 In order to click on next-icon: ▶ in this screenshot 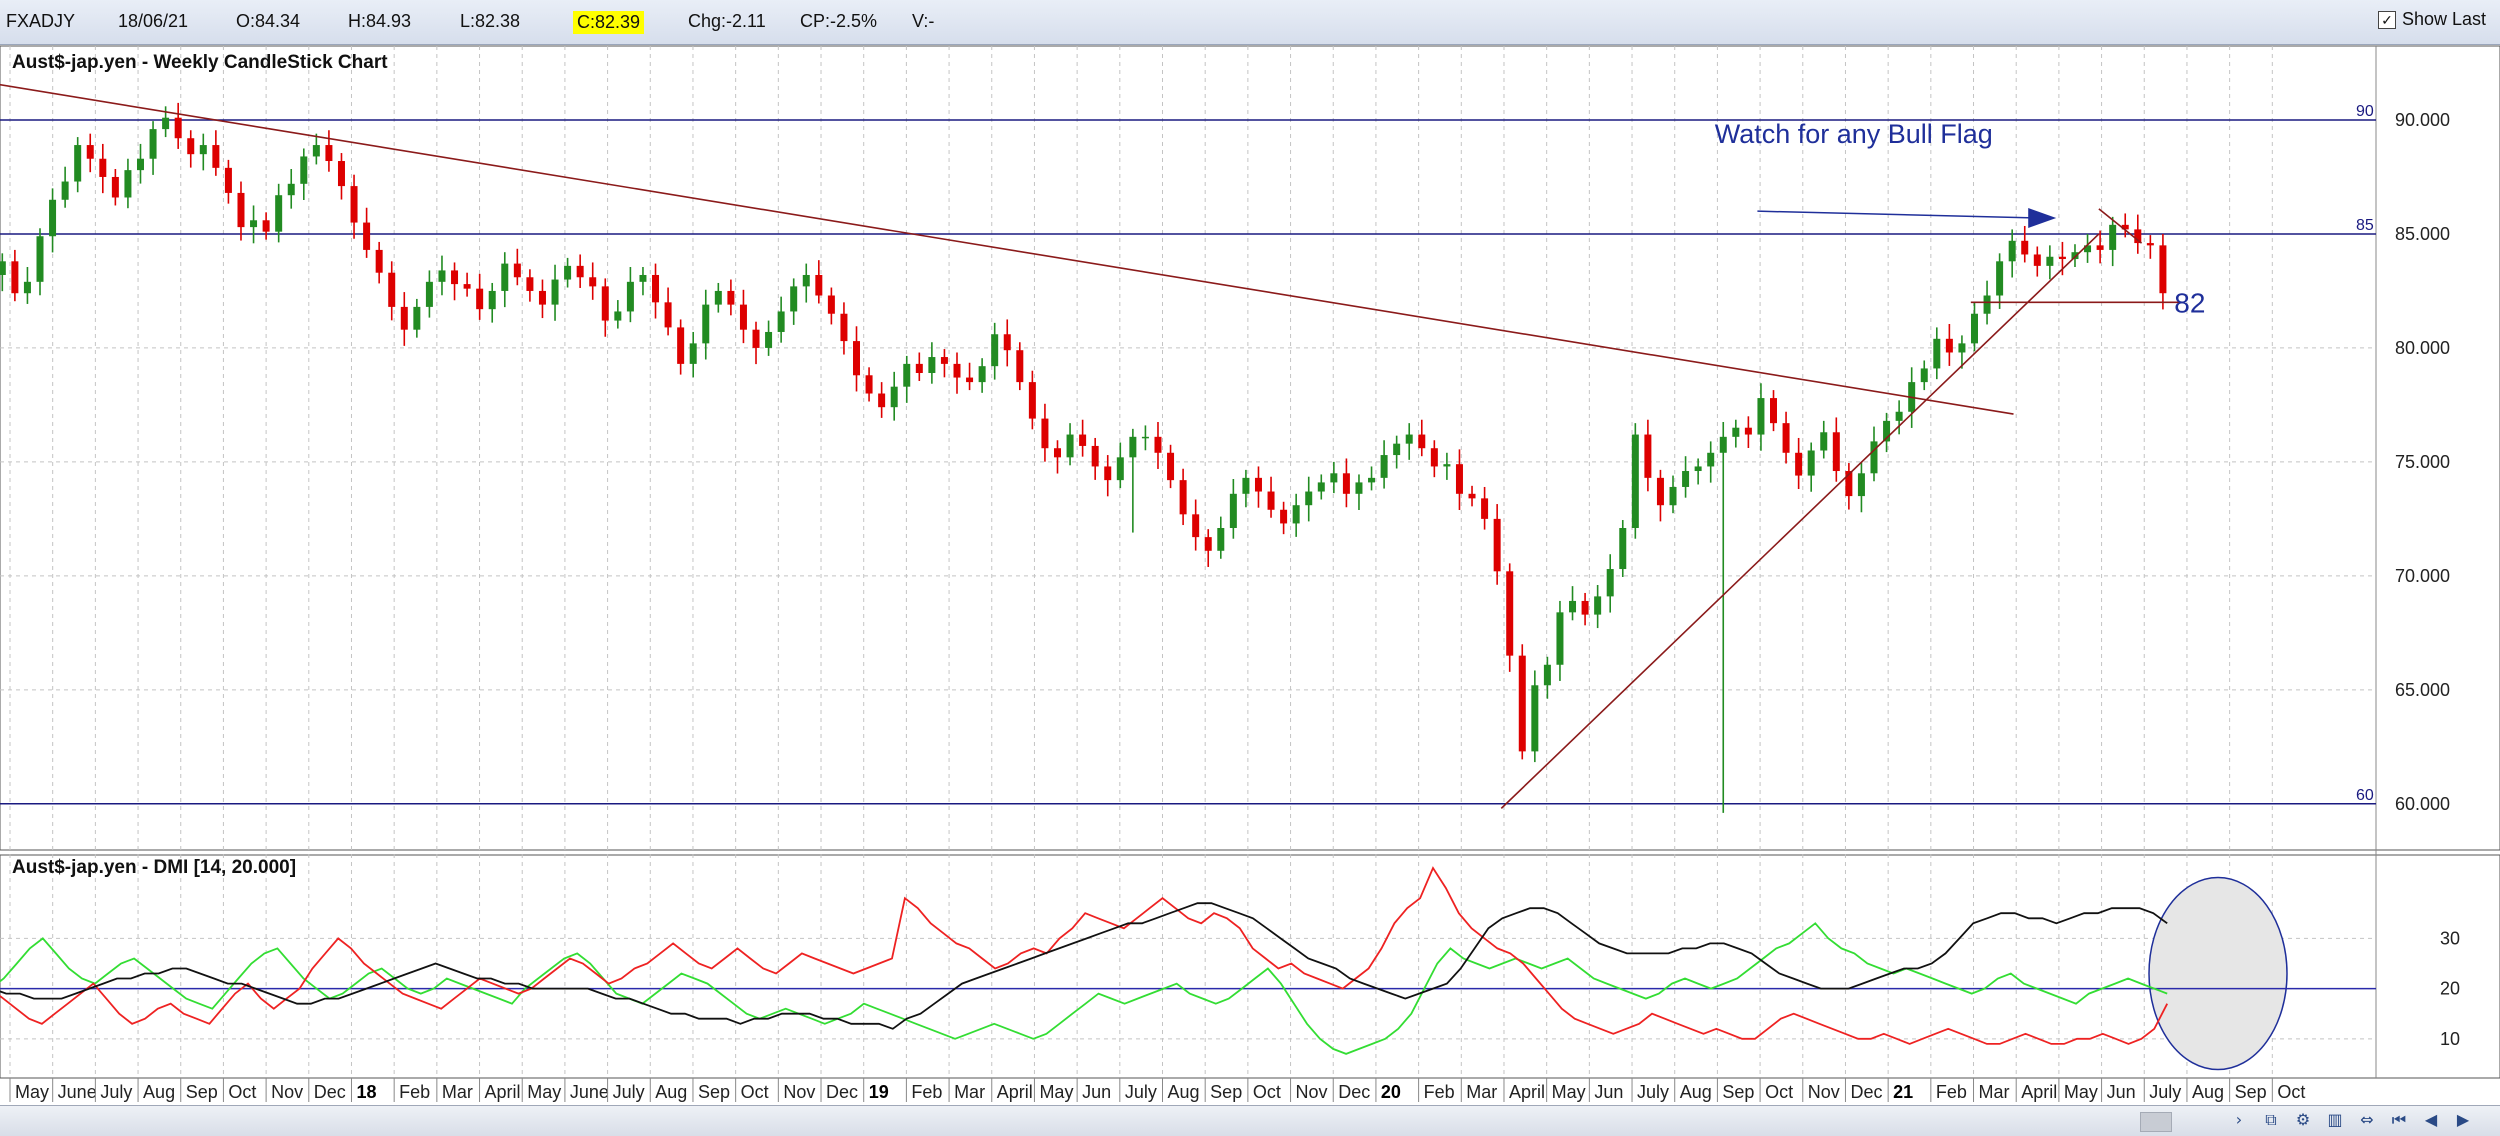, I will do `click(2463, 1119)`.